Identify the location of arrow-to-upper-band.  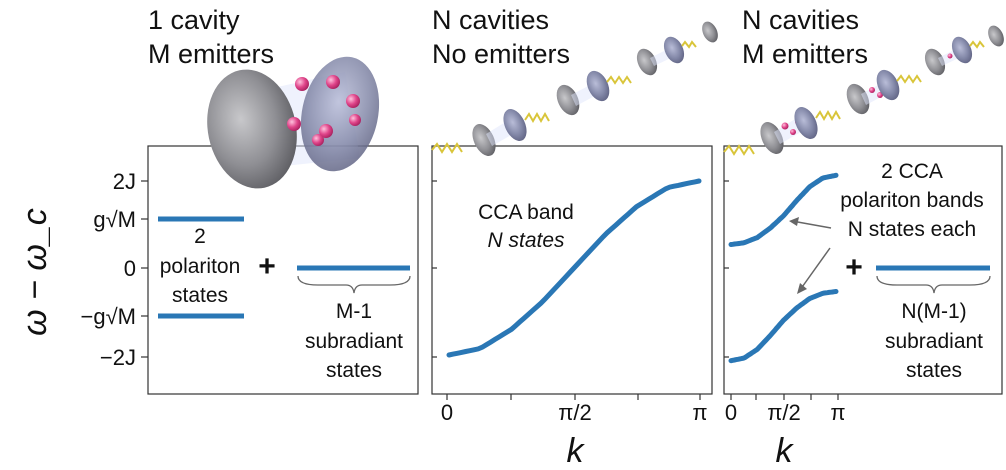
(811, 224).